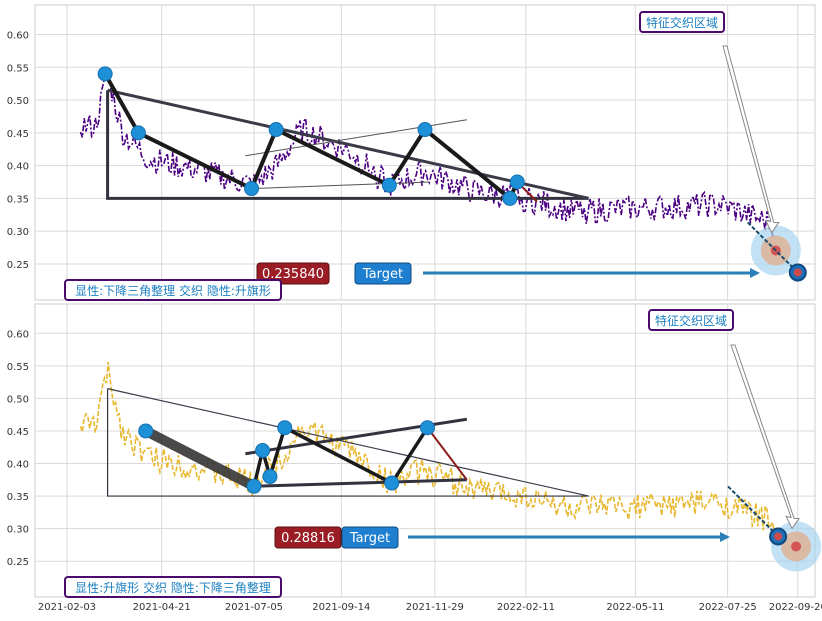  Describe the element at coordinates (447, 454) in the screenshot. I see `breakout-line` at that location.